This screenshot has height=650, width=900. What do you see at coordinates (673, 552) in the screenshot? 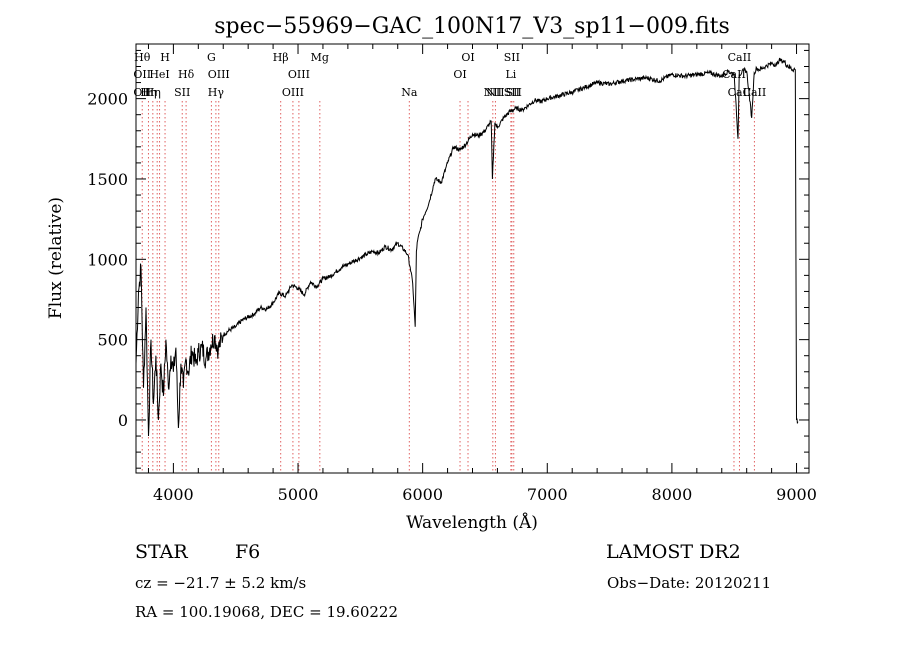
I see `survey-name: LAMOST DR2` at bounding box center [673, 552].